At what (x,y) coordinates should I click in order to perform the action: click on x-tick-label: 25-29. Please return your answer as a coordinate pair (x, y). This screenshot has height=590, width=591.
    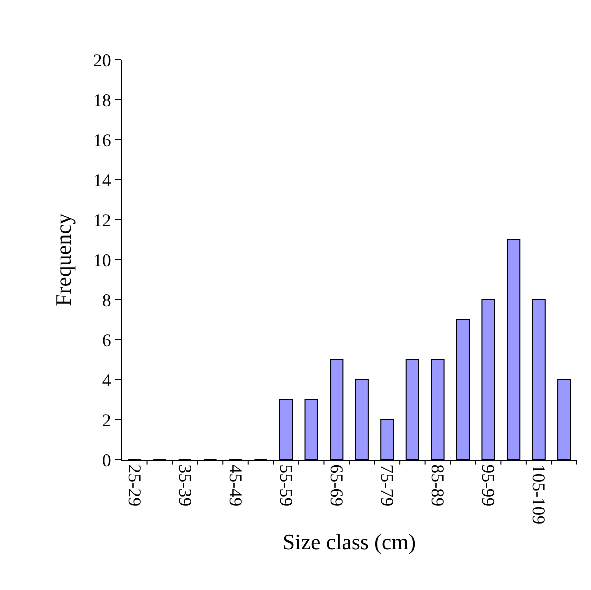
    Looking at the image, I should click on (134, 485).